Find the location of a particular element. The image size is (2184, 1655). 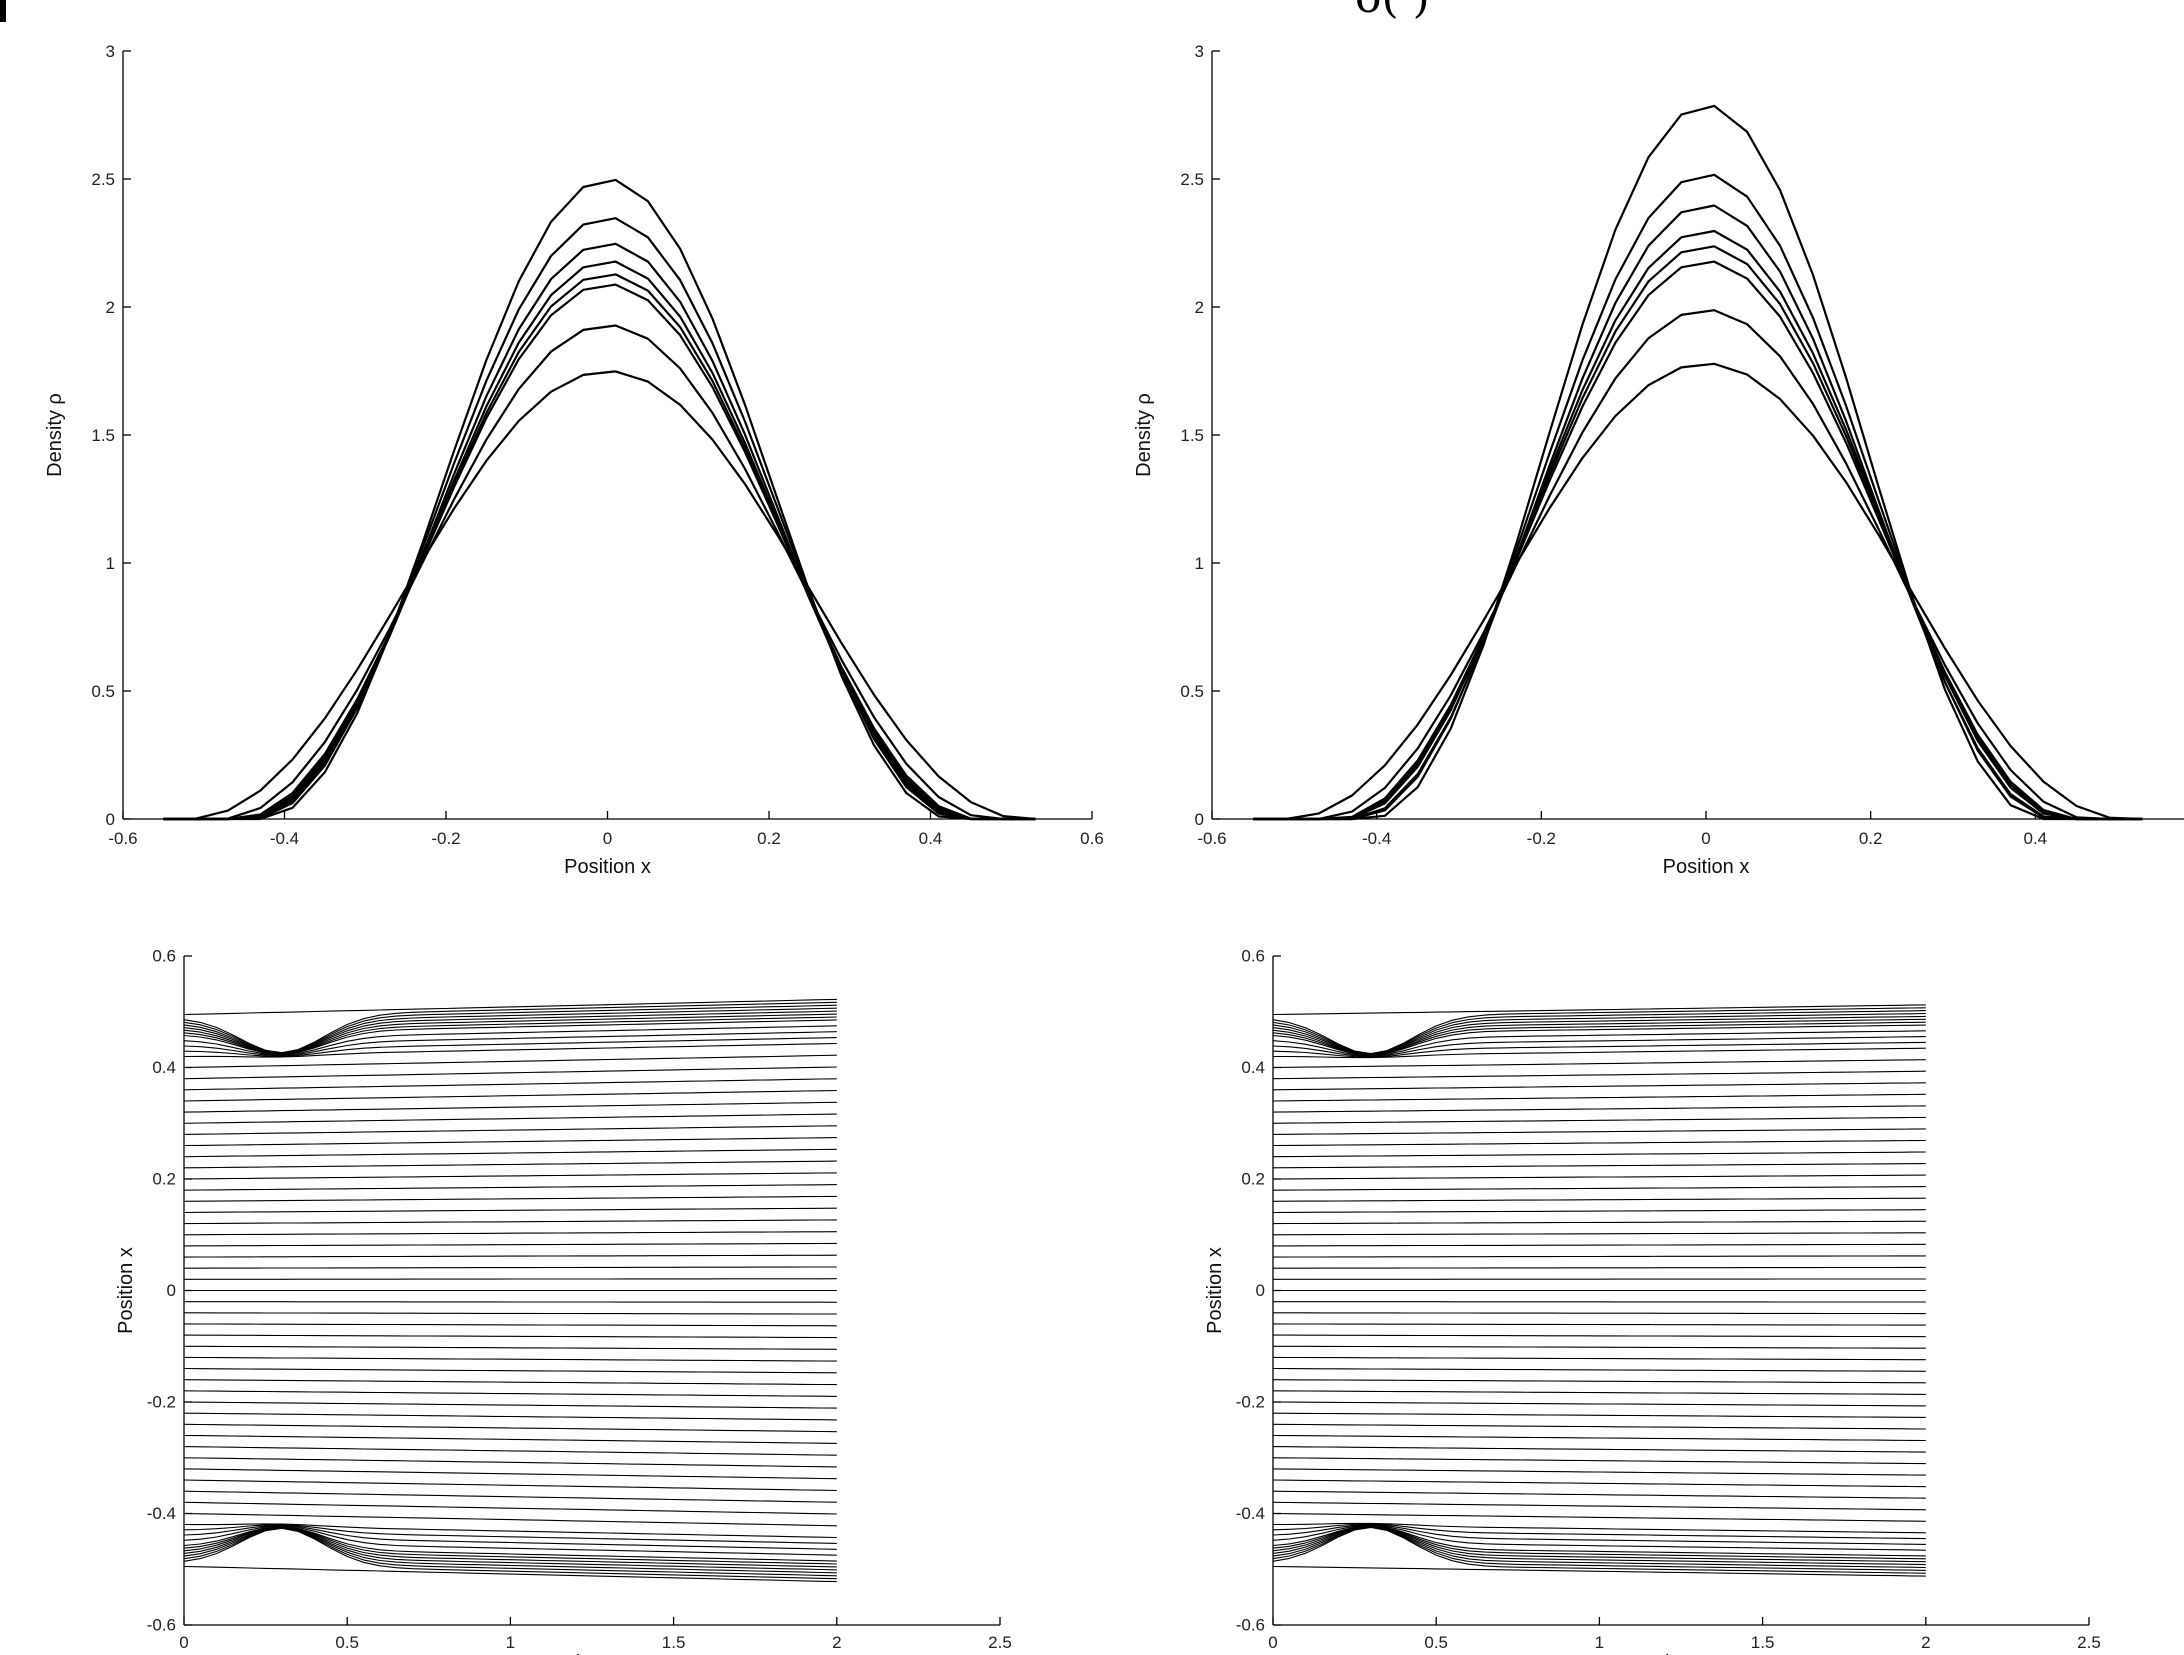

x-tick-label: 2 is located at coordinates (836, 1642).